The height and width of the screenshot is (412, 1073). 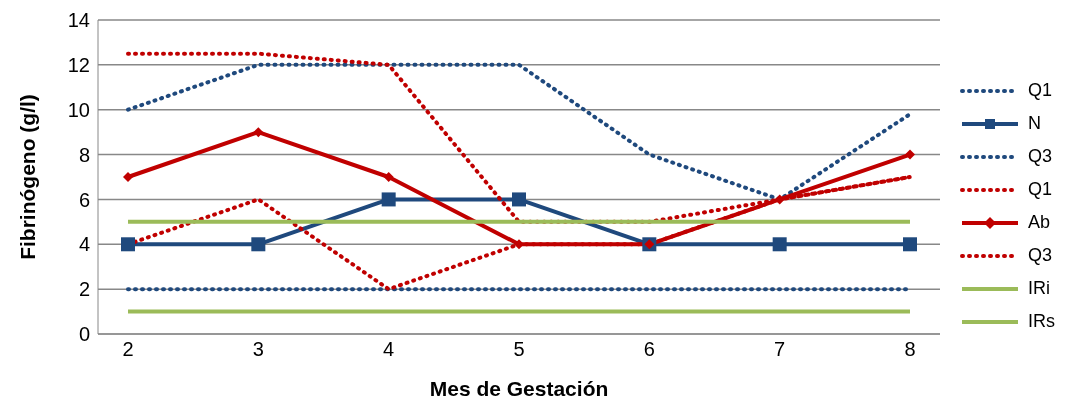 What do you see at coordinates (28, 177) in the screenshot?
I see `y-axis-title: Fibrinógeno (g/l)` at bounding box center [28, 177].